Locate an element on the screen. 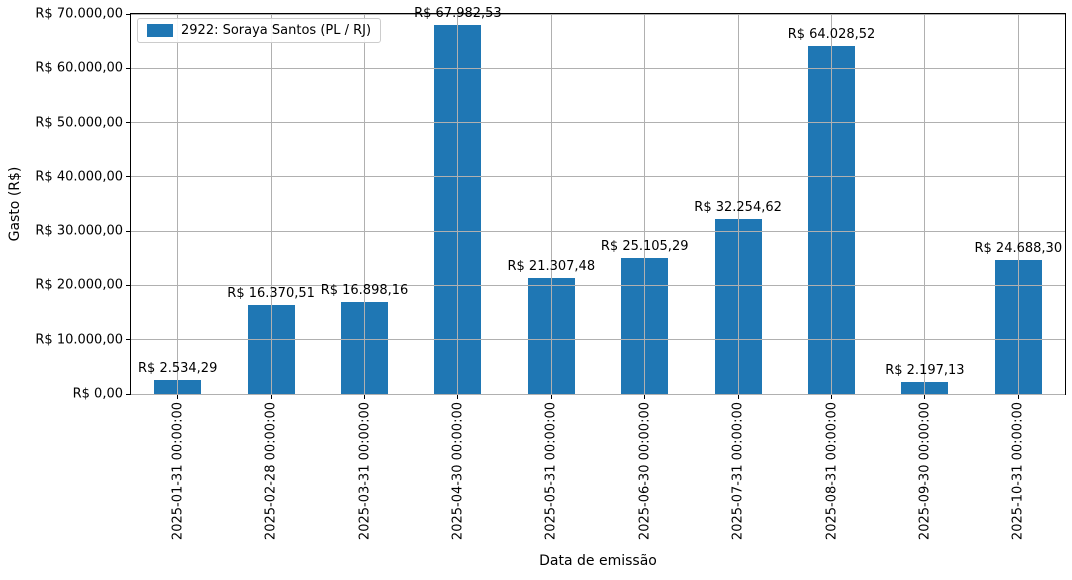  legend: 2922: Soraya Santos (PL / RJ) is located at coordinates (259, 30).